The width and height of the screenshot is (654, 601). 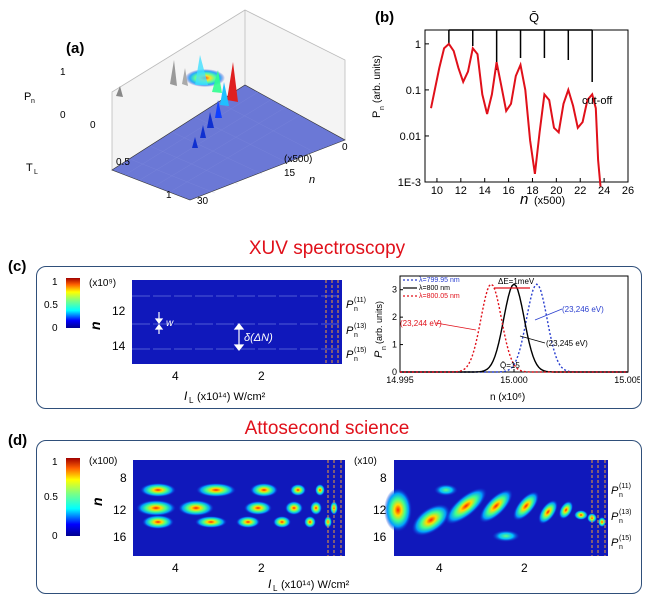 What do you see at coordinates (510, 365) in the screenshot?
I see `spectrum-qbar: Q̄=15` at bounding box center [510, 365].